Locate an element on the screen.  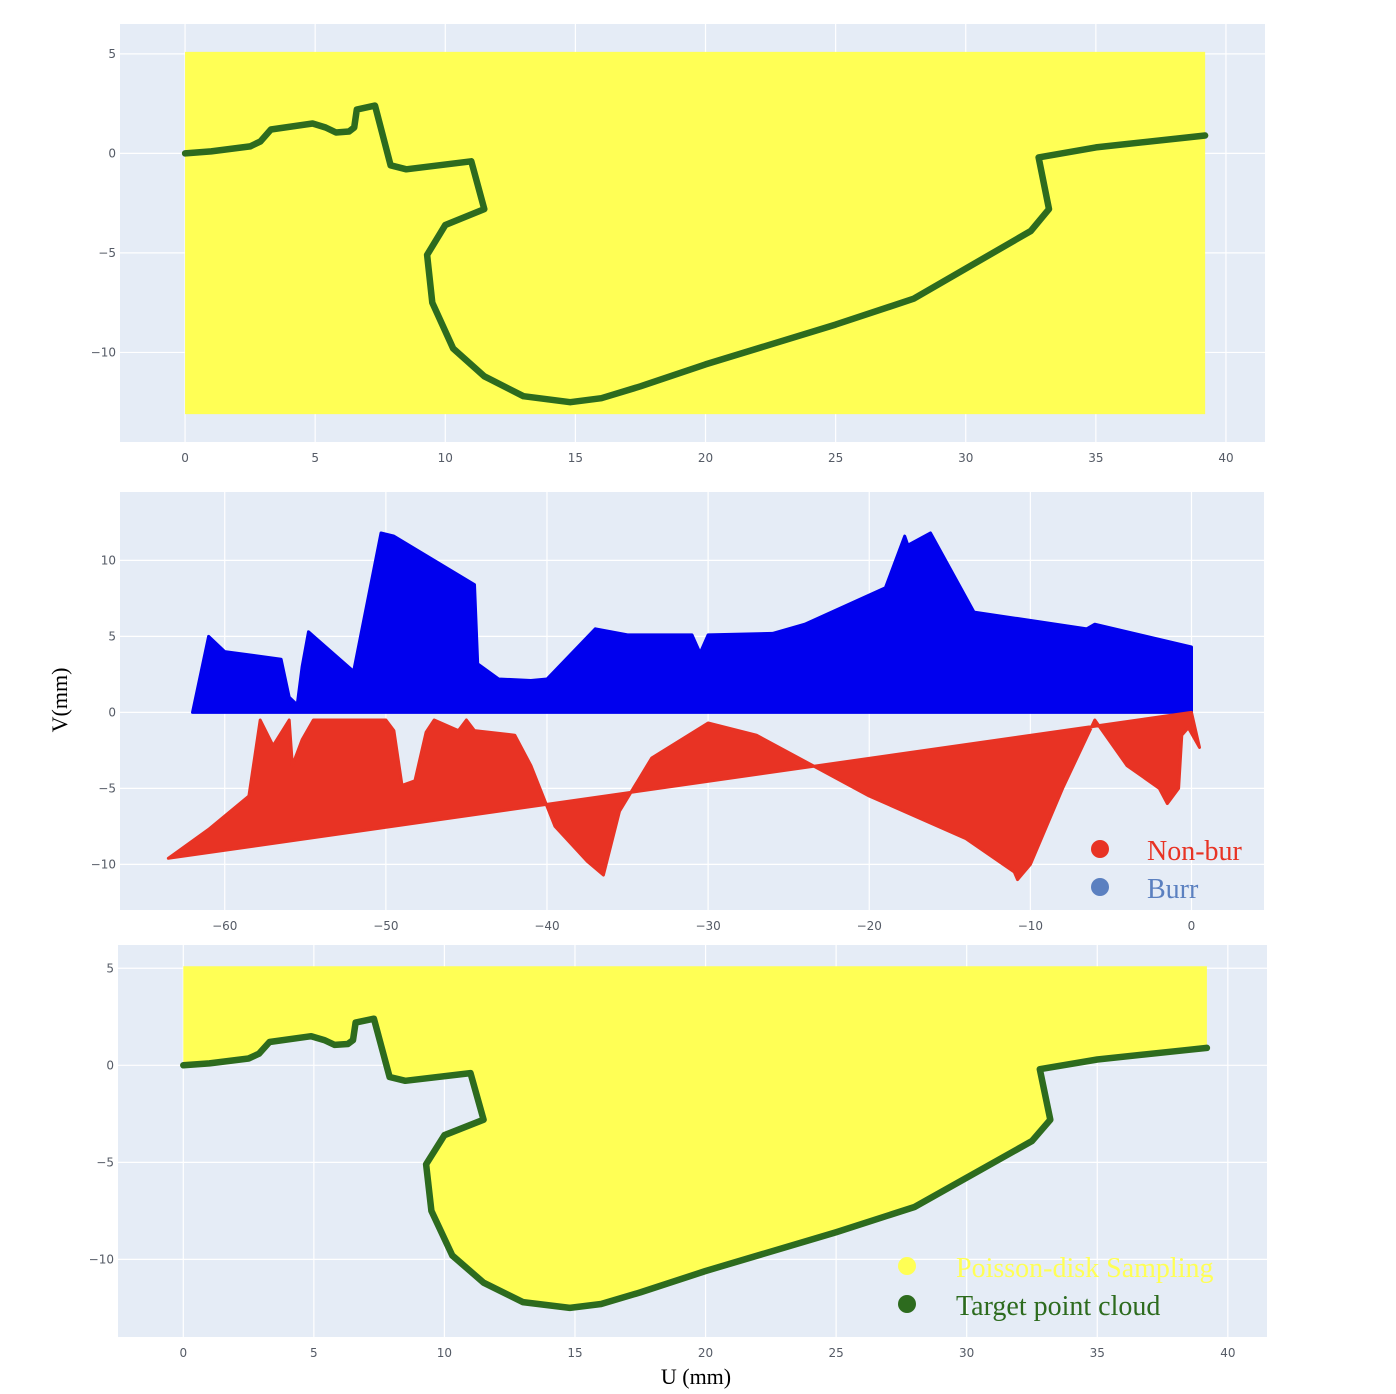
x-tick-label: −60 is located at coordinates (224, 926).